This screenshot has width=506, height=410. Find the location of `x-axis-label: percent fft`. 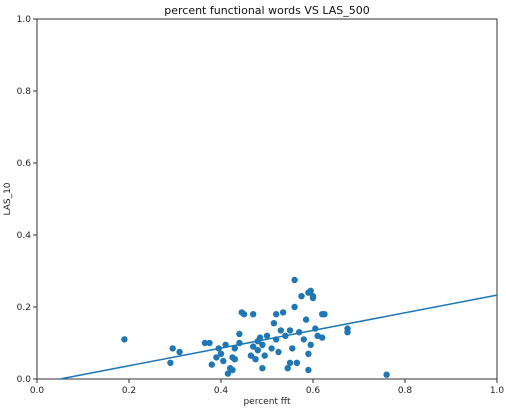

x-axis-label: percent fft is located at coordinates (267, 402).